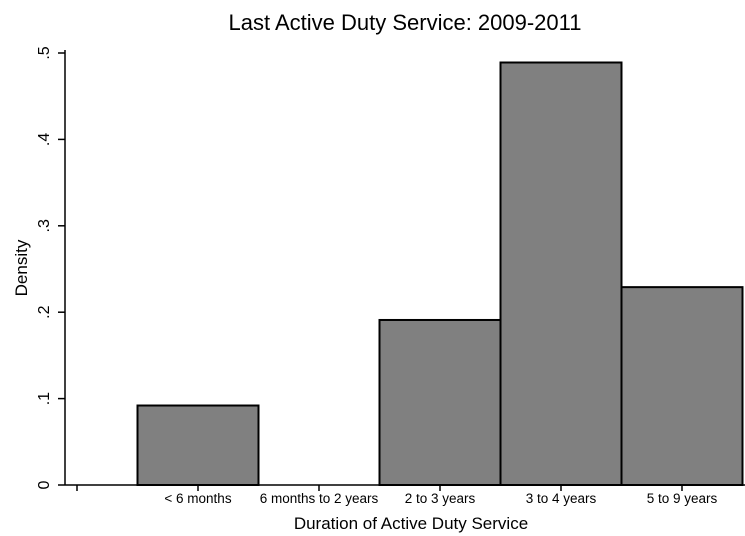  Describe the element at coordinates (404, 22) in the screenshot. I see `chart-title: Last Active Duty Service: 2009-2011` at that location.